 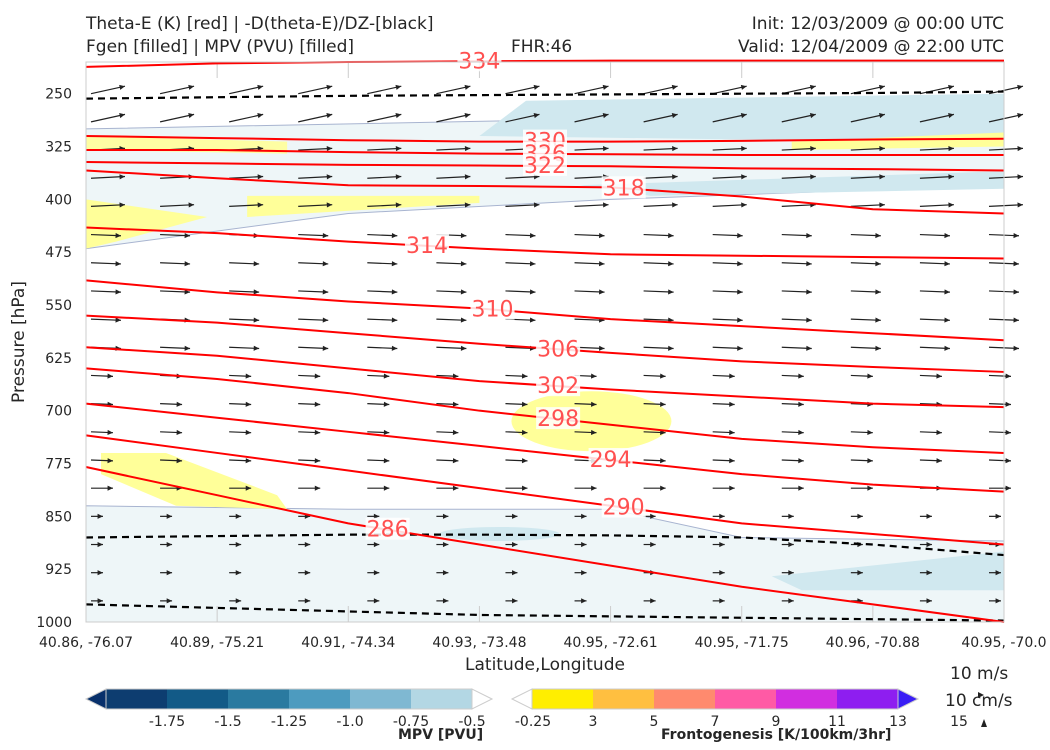 I want to click on y-tick-label: 475, so click(x=58, y=253).